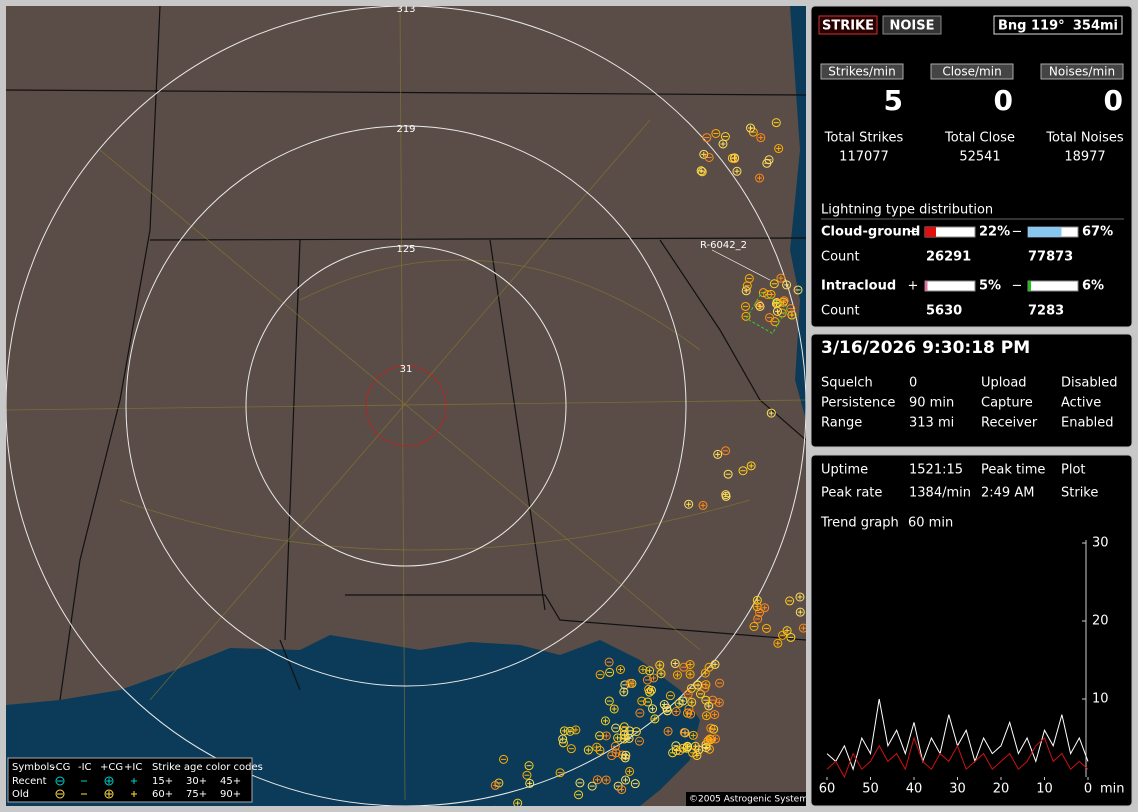 This screenshot has width=1138, height=812. What do you see at coordinates (944, 311) in the screenshot?
I see `count: 5630` at bounding box center [944, 311].